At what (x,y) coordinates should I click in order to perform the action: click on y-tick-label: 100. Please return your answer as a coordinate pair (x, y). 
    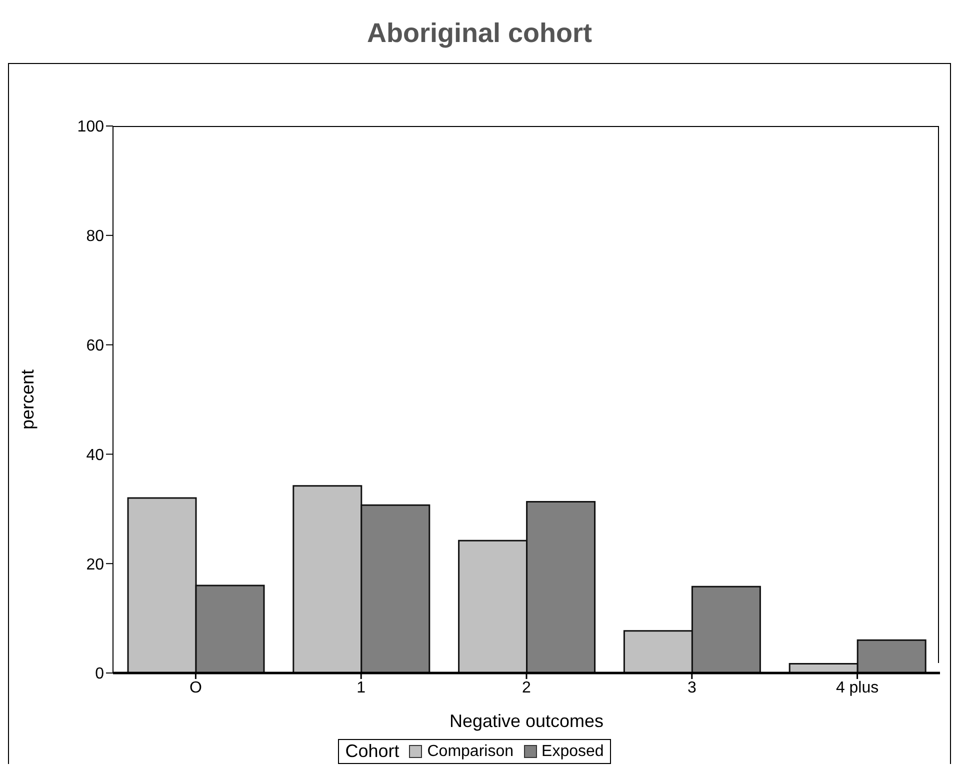
    Looking at the image, I should click on (90, 127).